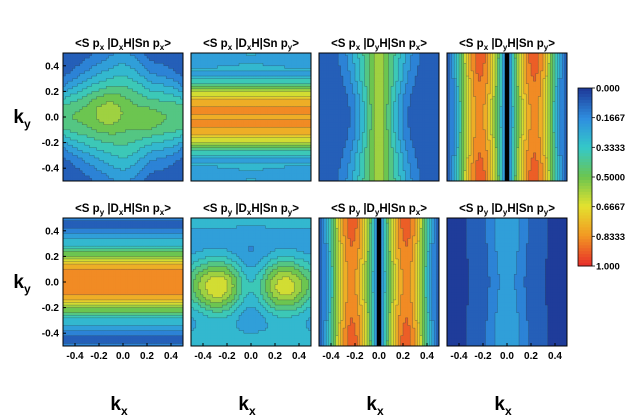 Image resolution: width=627 pixels, height=418 pixels. I want to click on title-text: <S p, so click(87, 44).